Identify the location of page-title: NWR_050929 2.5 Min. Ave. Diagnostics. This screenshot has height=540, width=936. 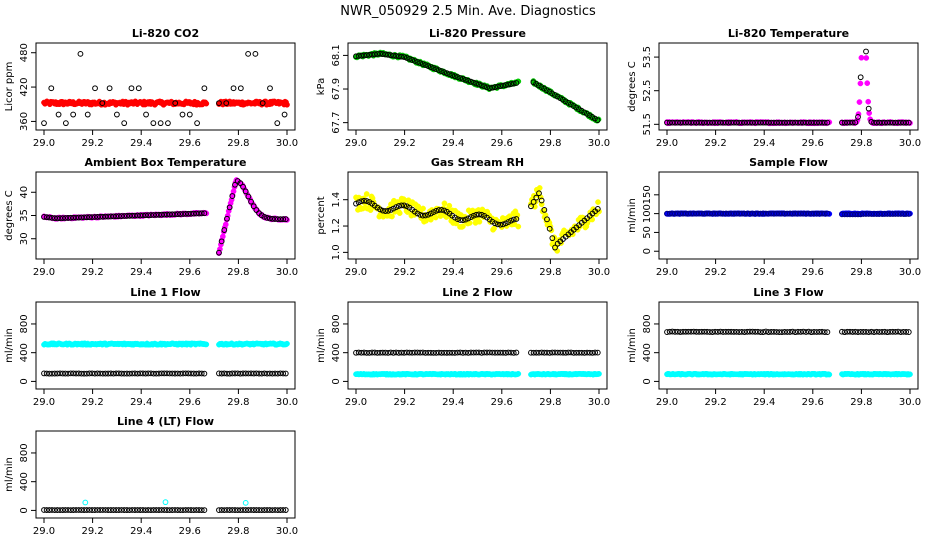
(468, 11).